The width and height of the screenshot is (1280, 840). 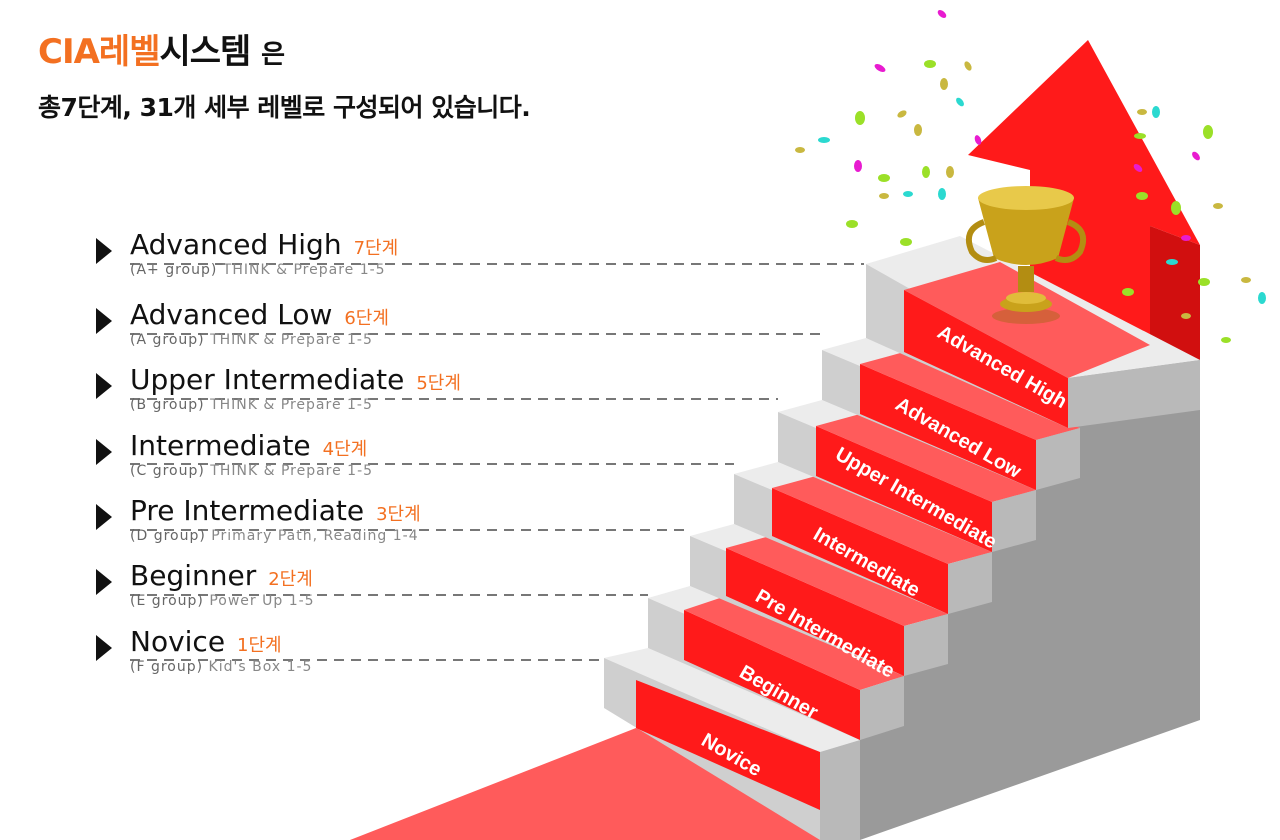 I want to click on level-group: (A+ group) THINK & Prepare 1-5, so click(x=258, y=270).